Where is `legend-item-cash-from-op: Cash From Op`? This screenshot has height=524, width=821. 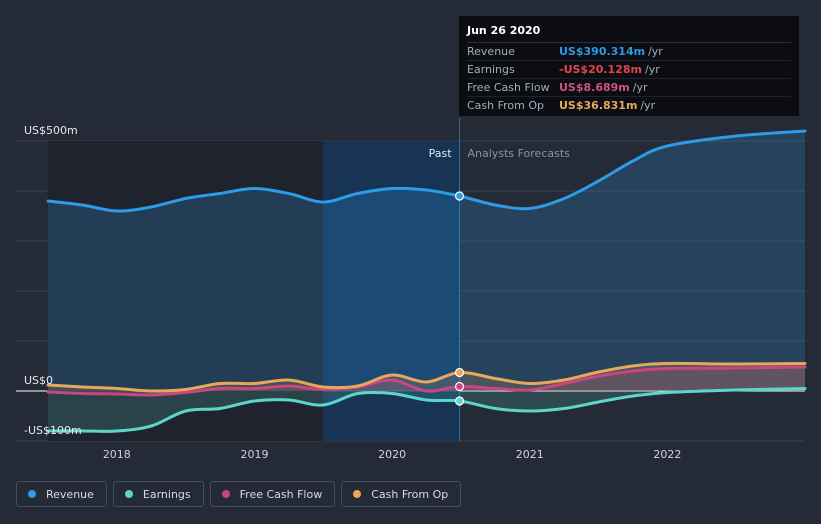 legend-item-cash-from-op: Cash From Op is located at coordinates (401, 494).